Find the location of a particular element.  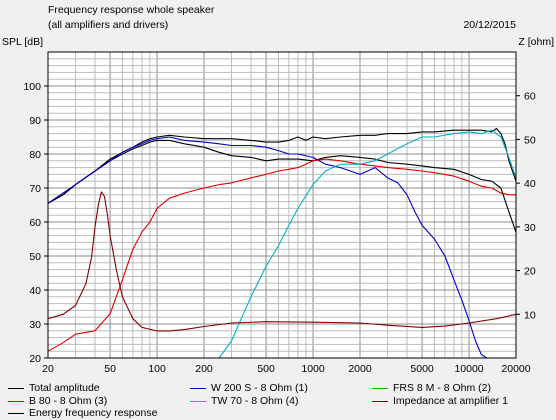

legend-swatch-tw70 is located at coordinates (198, 401).